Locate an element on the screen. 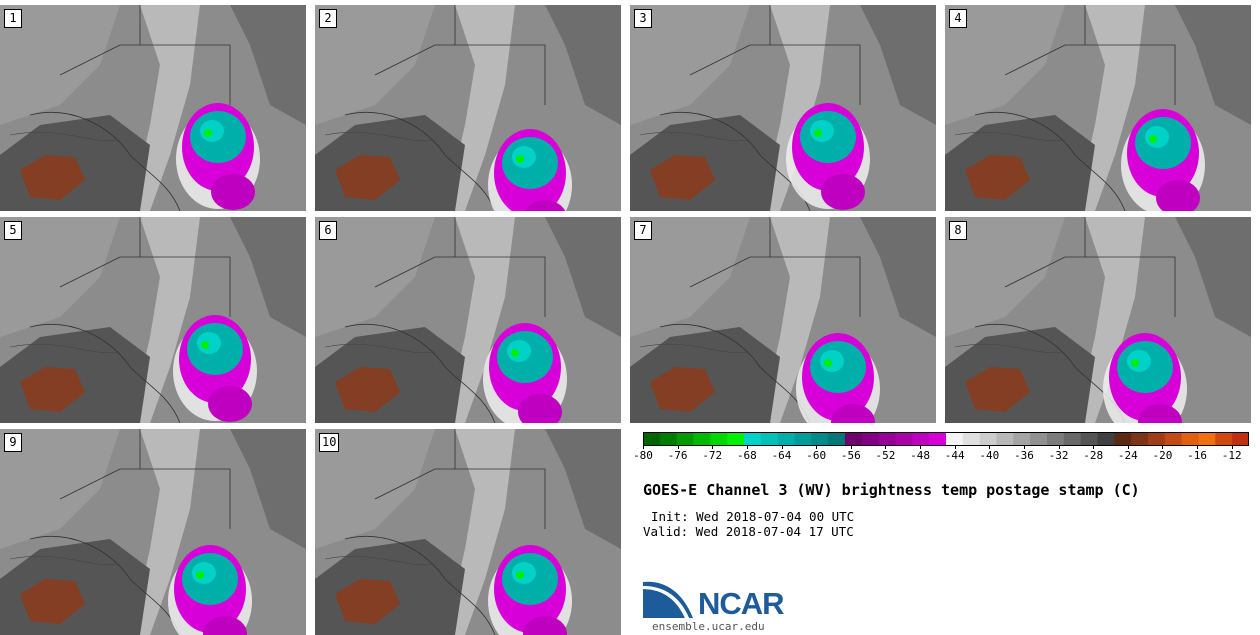  colorbar-border is located at coordinates (946, 439).